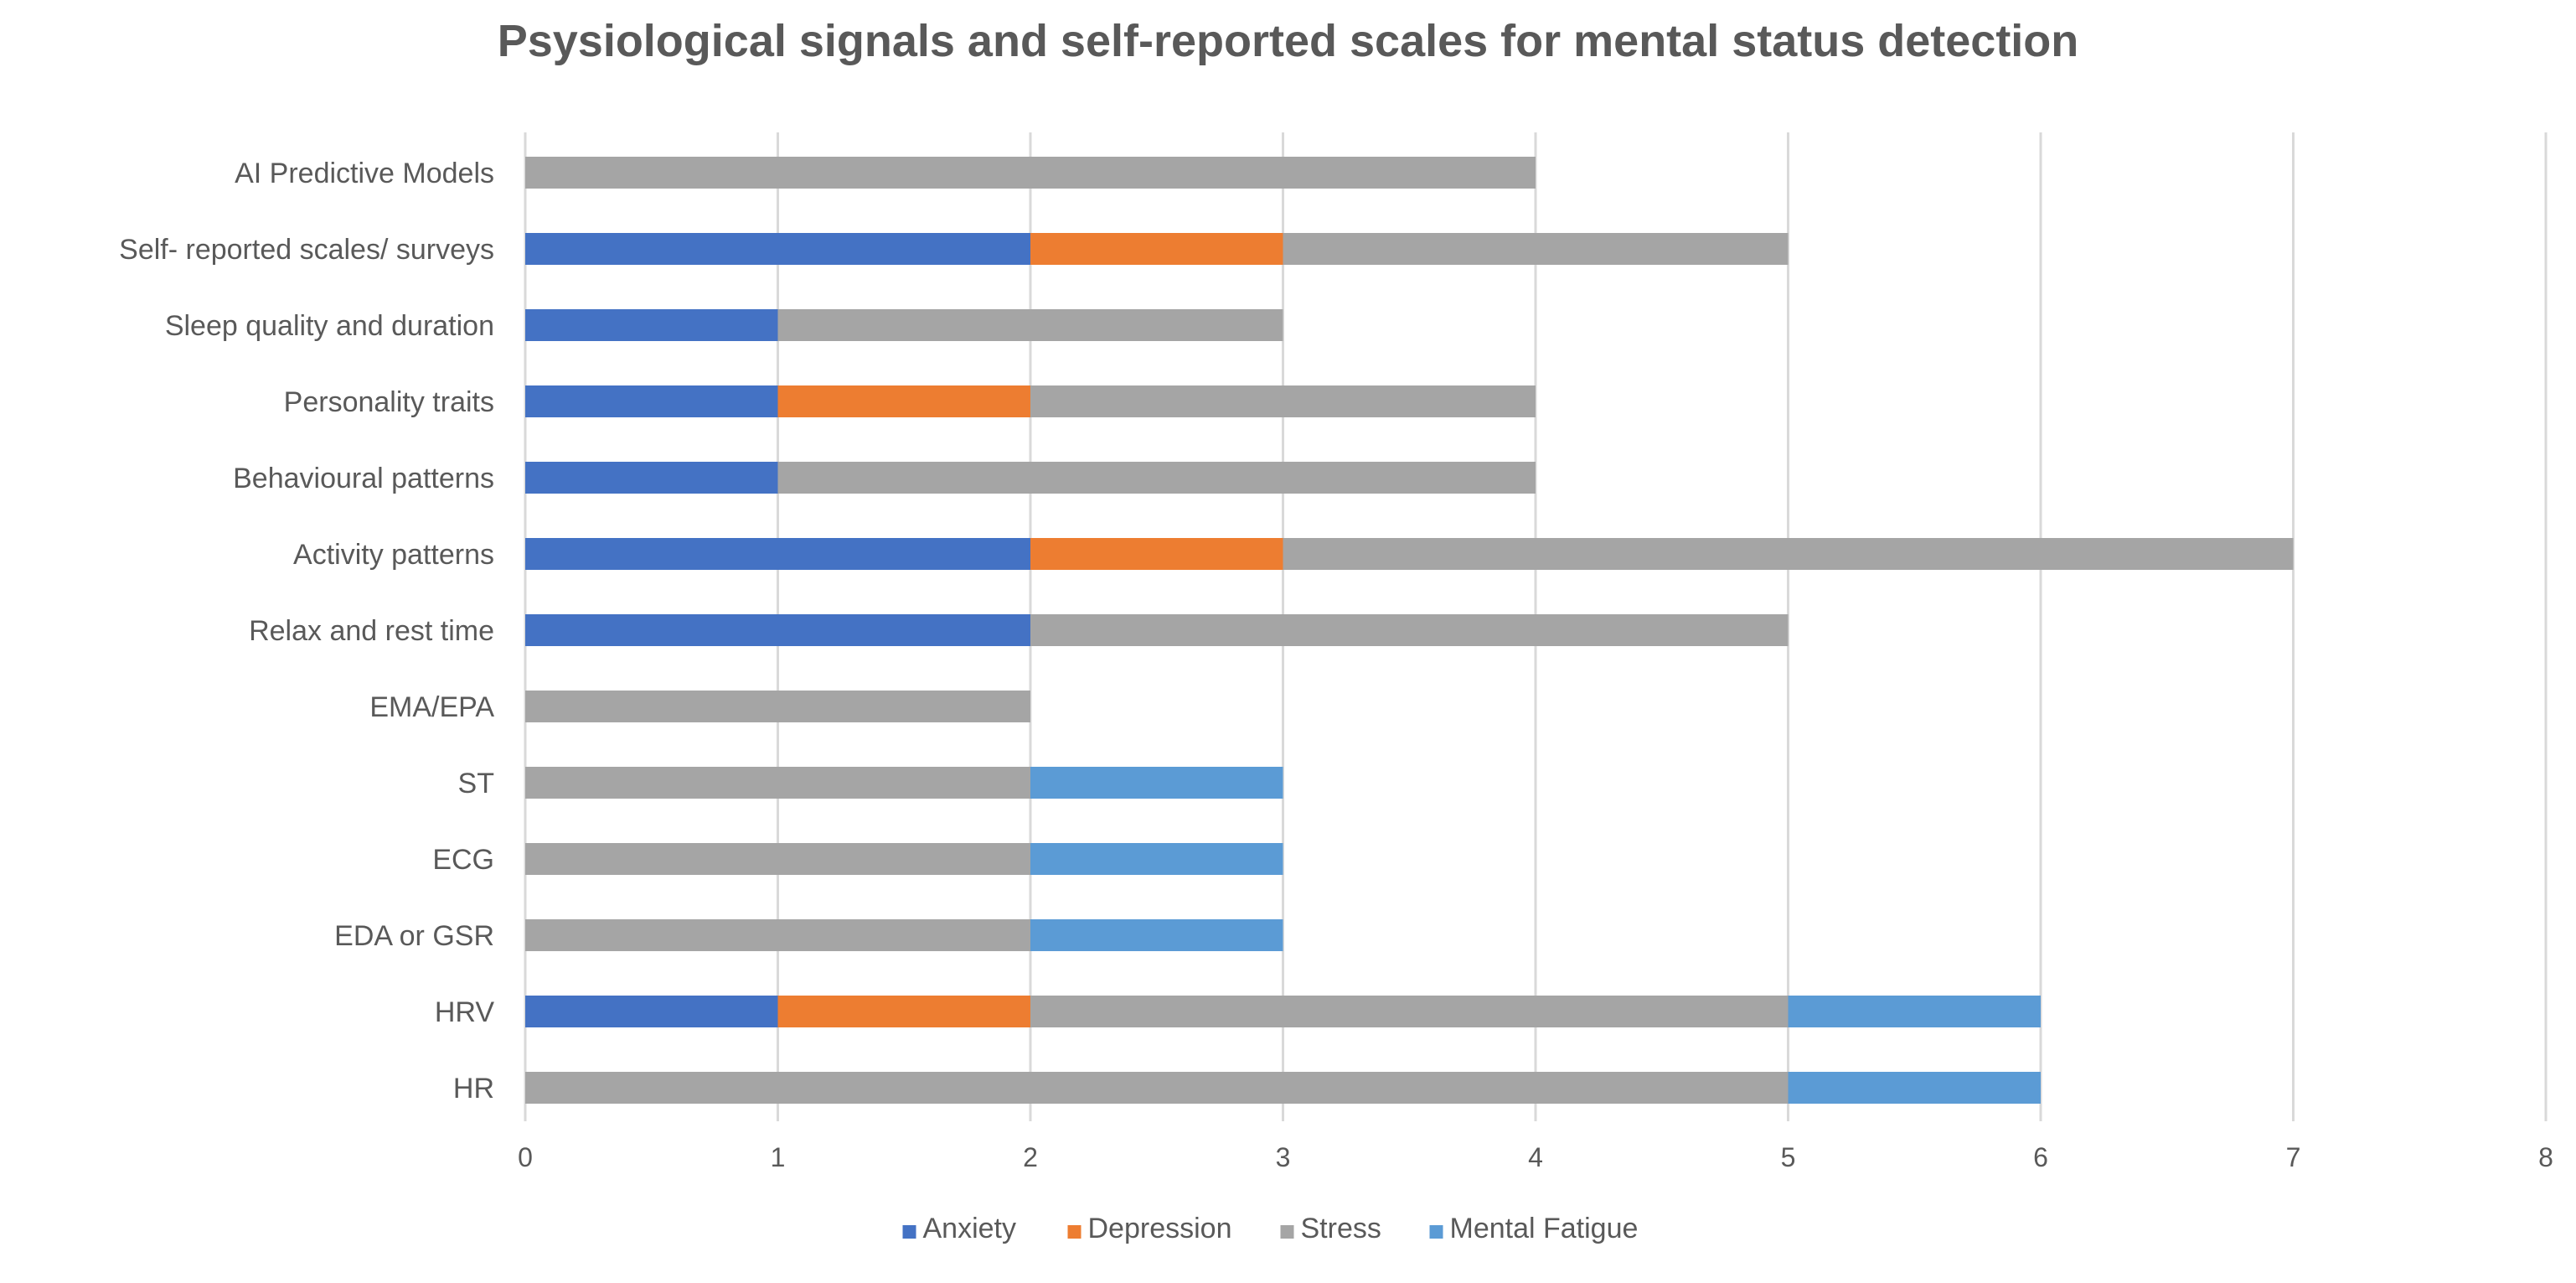 Image resolution: width=2576 pixels, height=1283 pixels. I want to click on legend-label: Mental Fatigue, so click(1544, 1228).